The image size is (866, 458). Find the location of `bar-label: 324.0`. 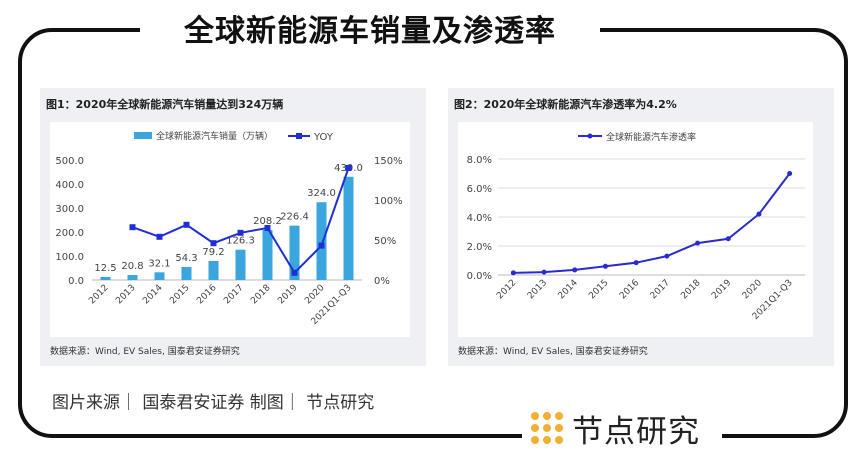

bar-label: 324.0 is located at coordinates (321, 193).